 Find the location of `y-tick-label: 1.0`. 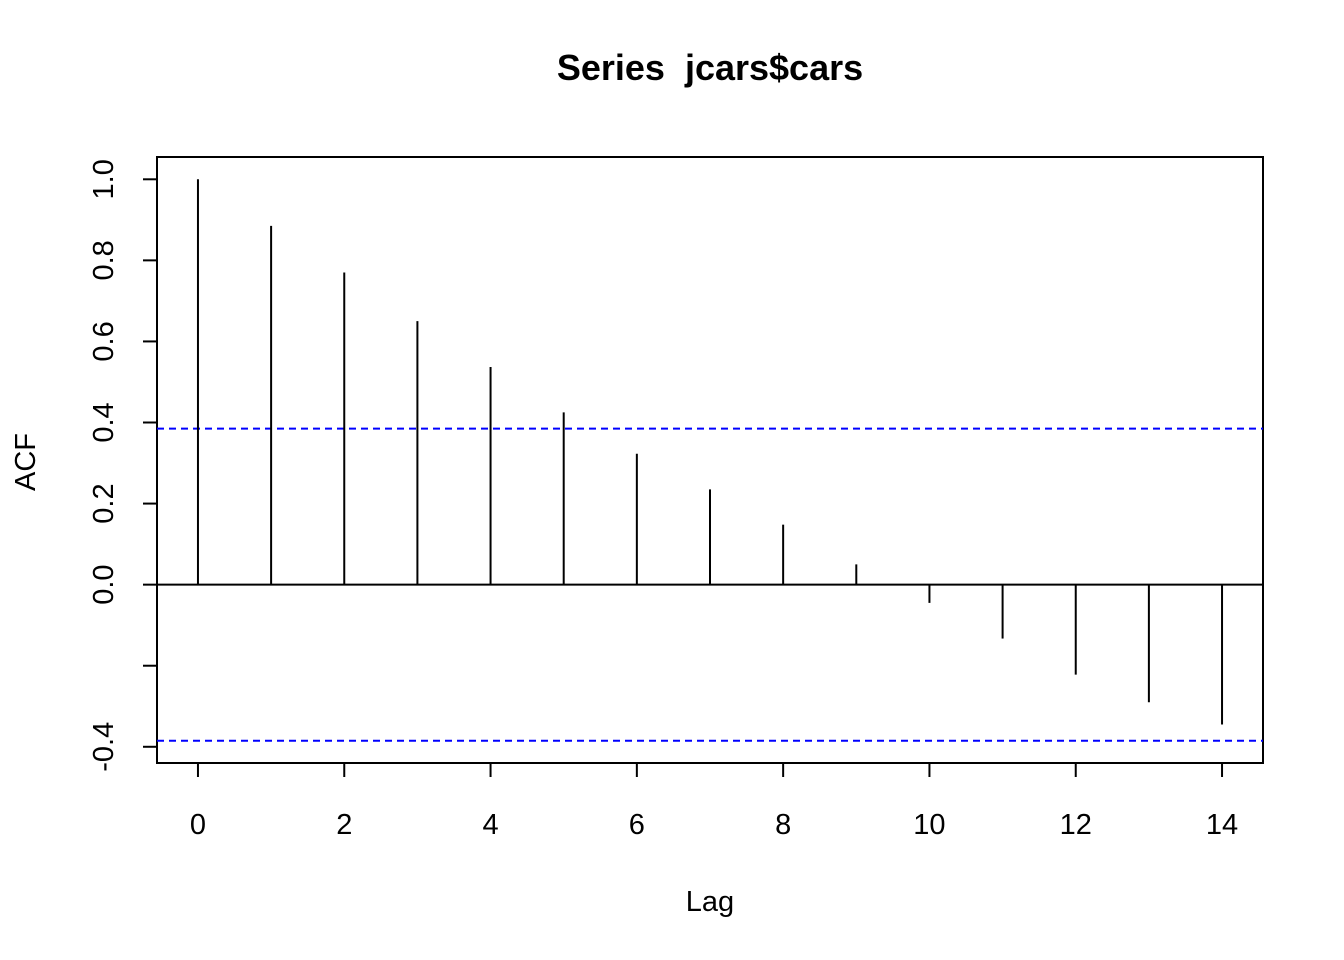

y-tick-label: 1.0 is located at coordinates (104, 179).